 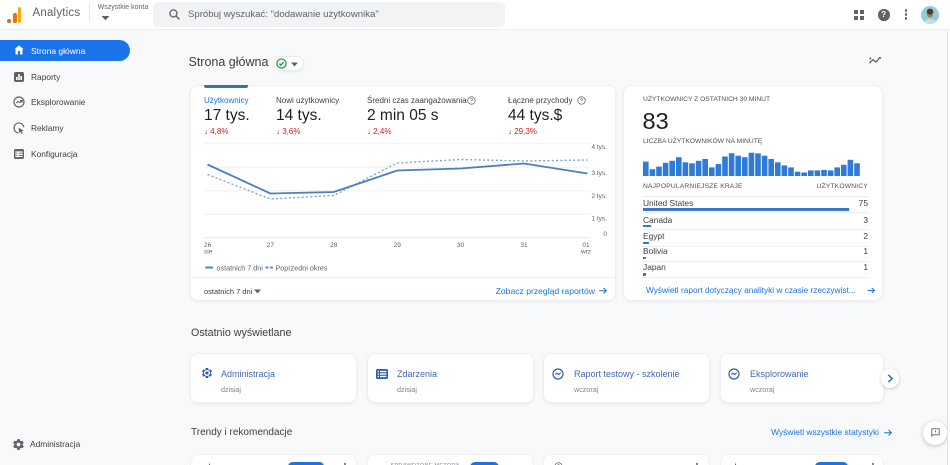 What do you see at coordinates (585, 251) in the screenshot?
I see `svg-text: wrz` at bounding box center [585, 251].